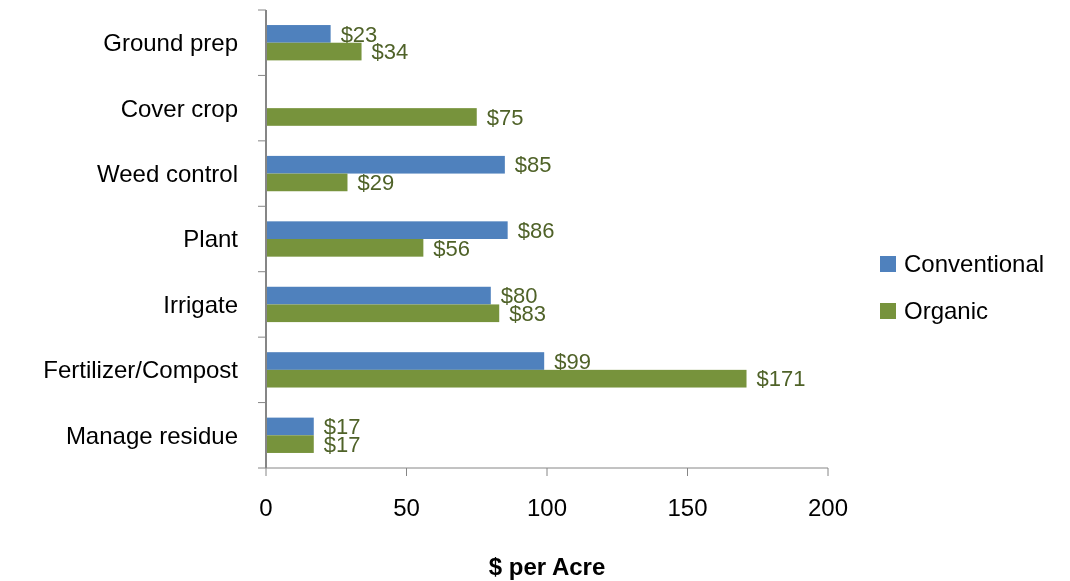 Image resolution: width=1070 pixels, height=581 pixels. I want to click on x-tick-label: 100, so click(547, 507).